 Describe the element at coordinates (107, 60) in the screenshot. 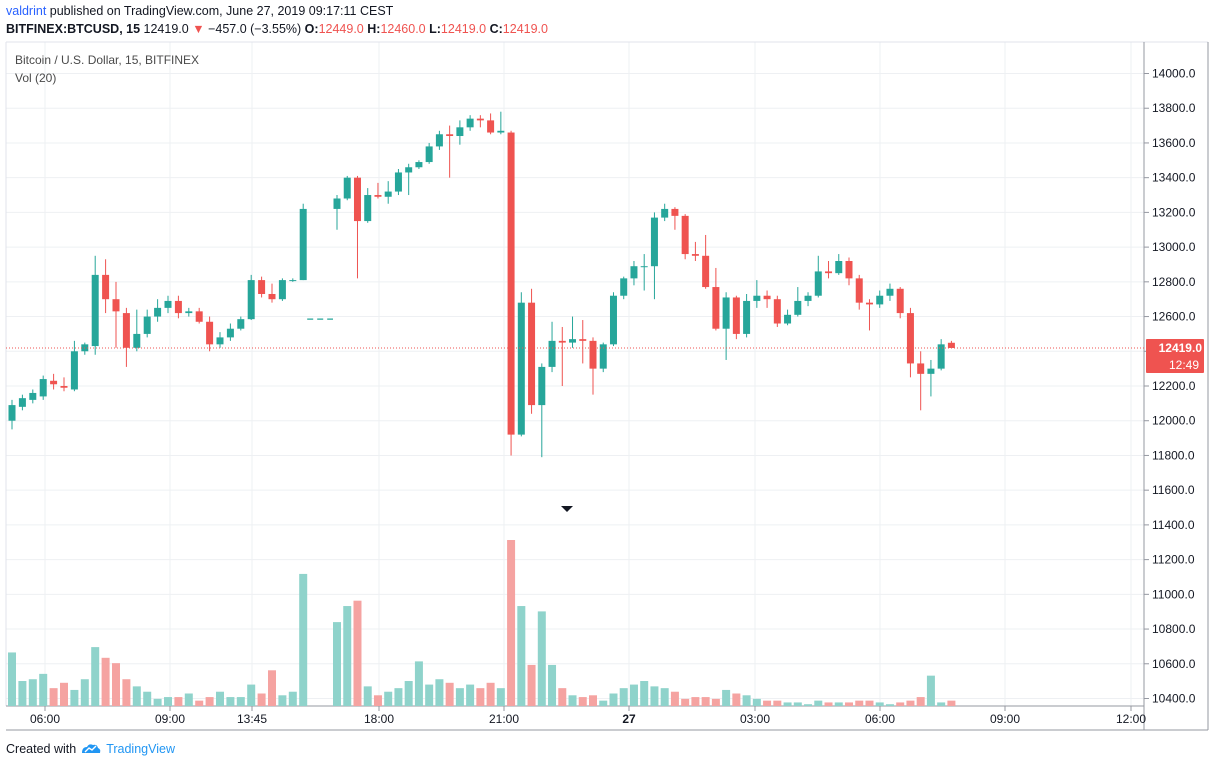

I see `chart-title: Bitcoin / U.S. Dollar, 15, BITFINEX` at that location.